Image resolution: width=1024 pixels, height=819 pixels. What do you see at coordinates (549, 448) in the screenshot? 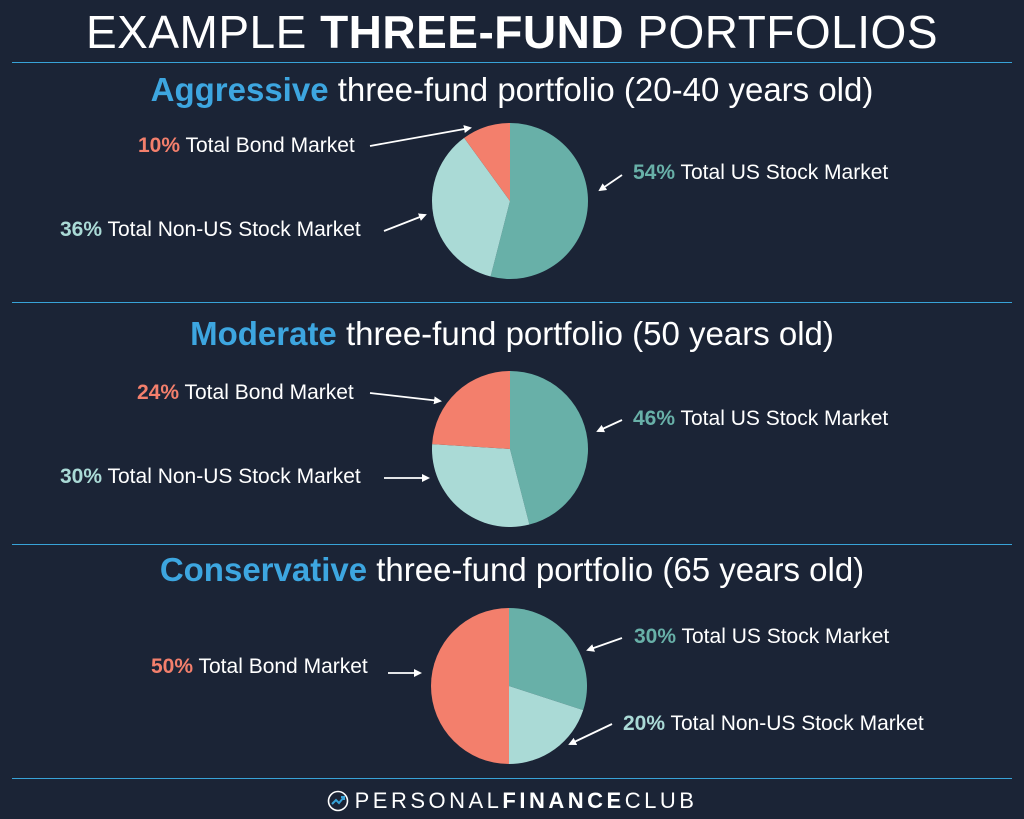
I see `moderate-us-stock-slice` at bounding box center [549, 448].